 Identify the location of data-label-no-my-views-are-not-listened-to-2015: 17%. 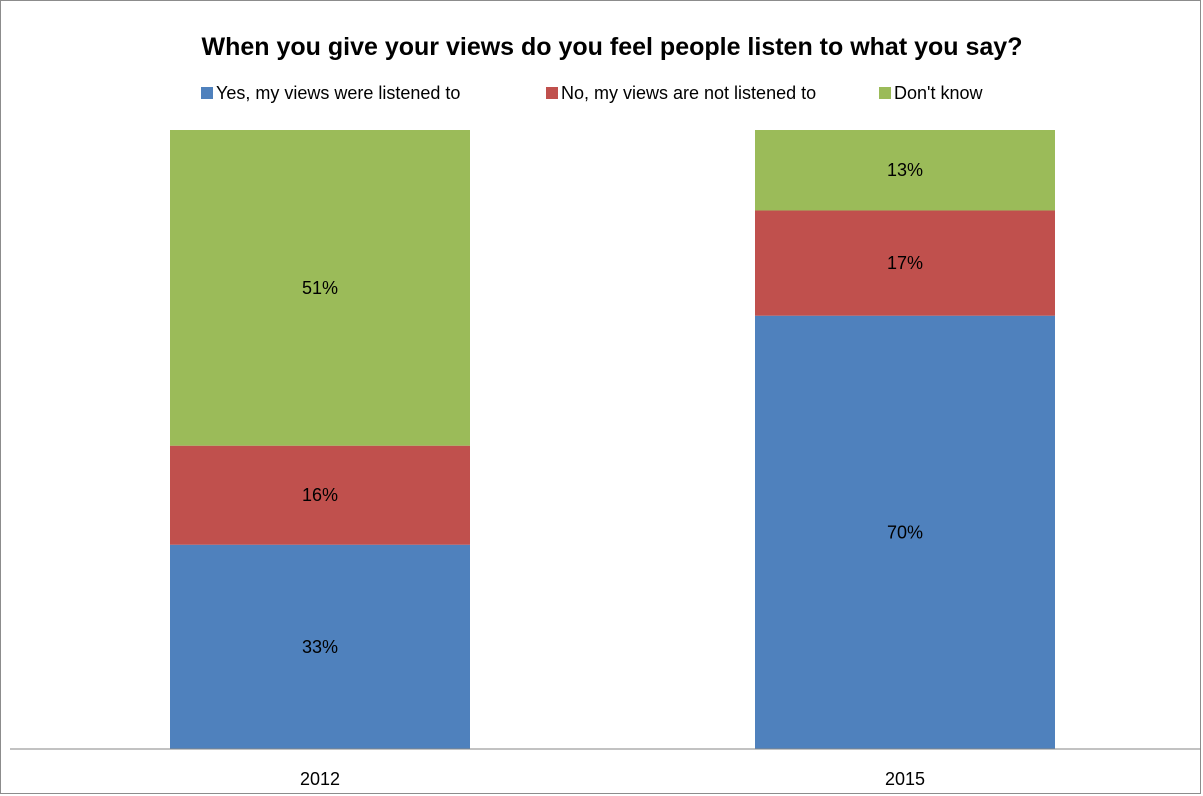
(905, 263).